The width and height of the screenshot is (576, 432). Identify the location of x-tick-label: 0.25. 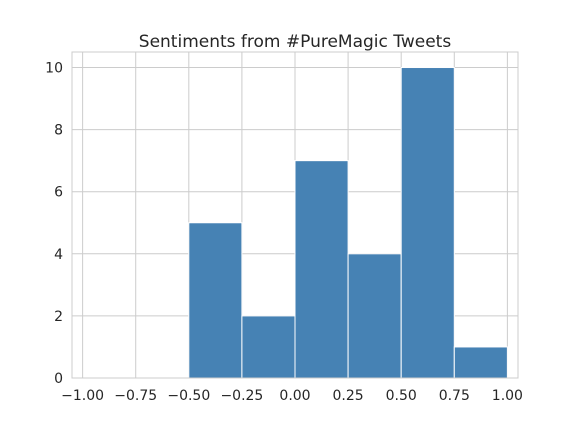
(348, 396).